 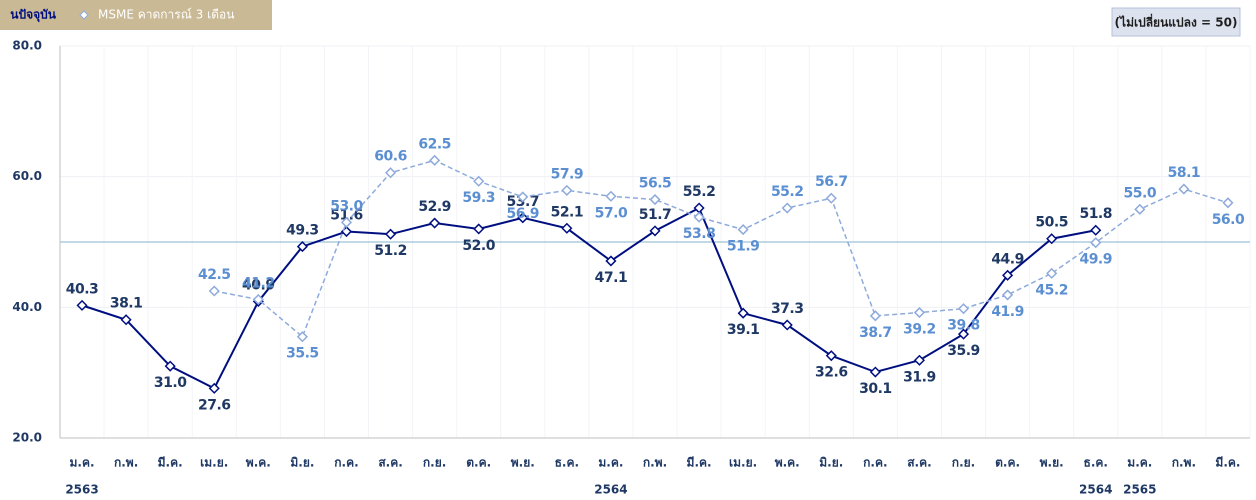 What do you see at coordinates (611, 278) in the screenshot?
I see `data-label: 47.1` at bounding box center [611, 278].